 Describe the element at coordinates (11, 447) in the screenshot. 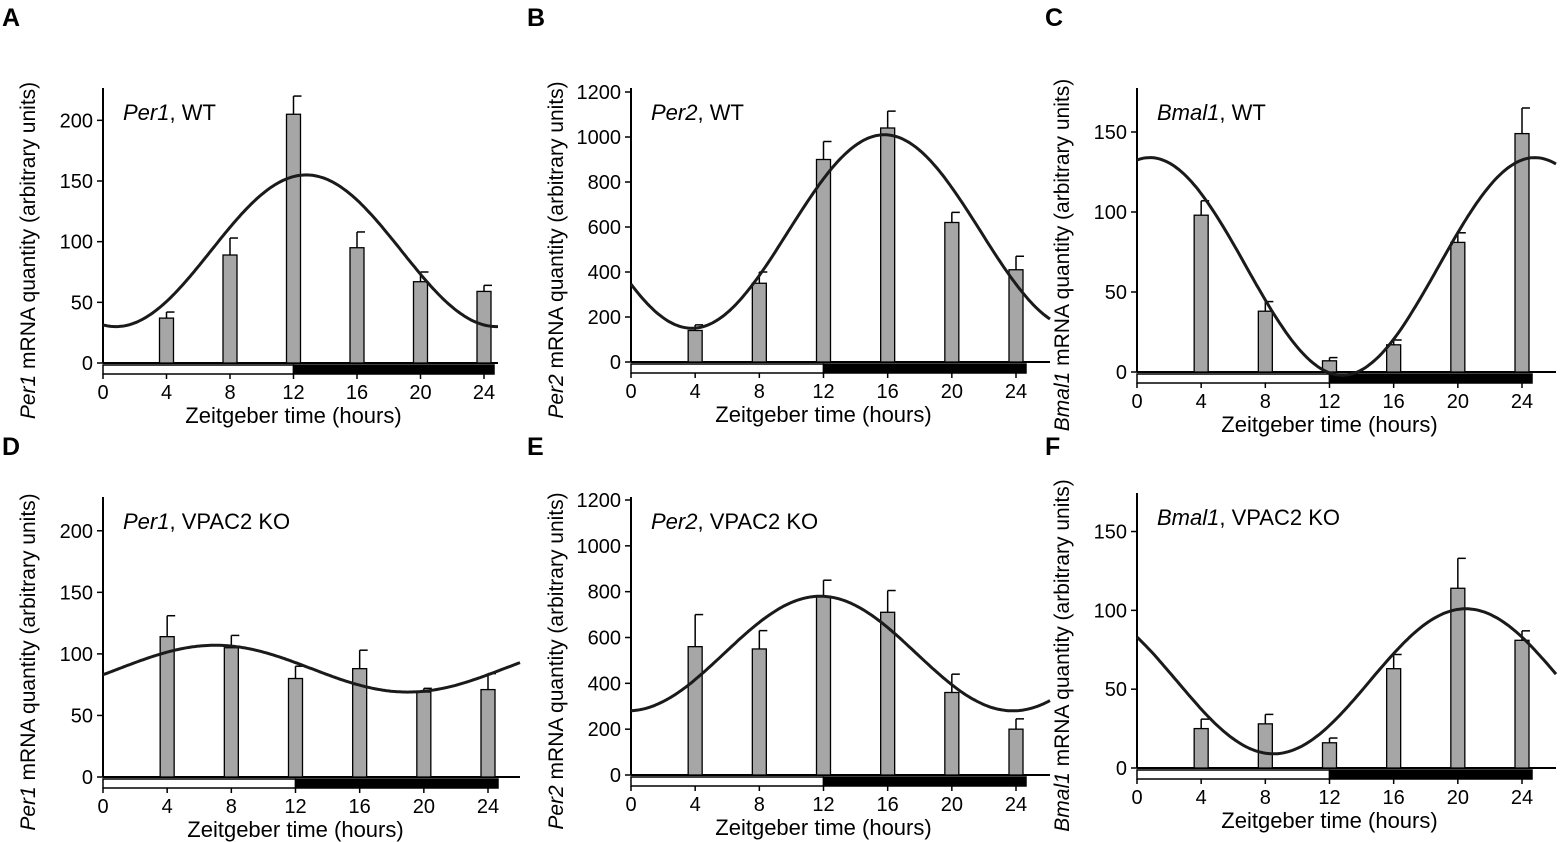

I see `panel-label: D` at that location.